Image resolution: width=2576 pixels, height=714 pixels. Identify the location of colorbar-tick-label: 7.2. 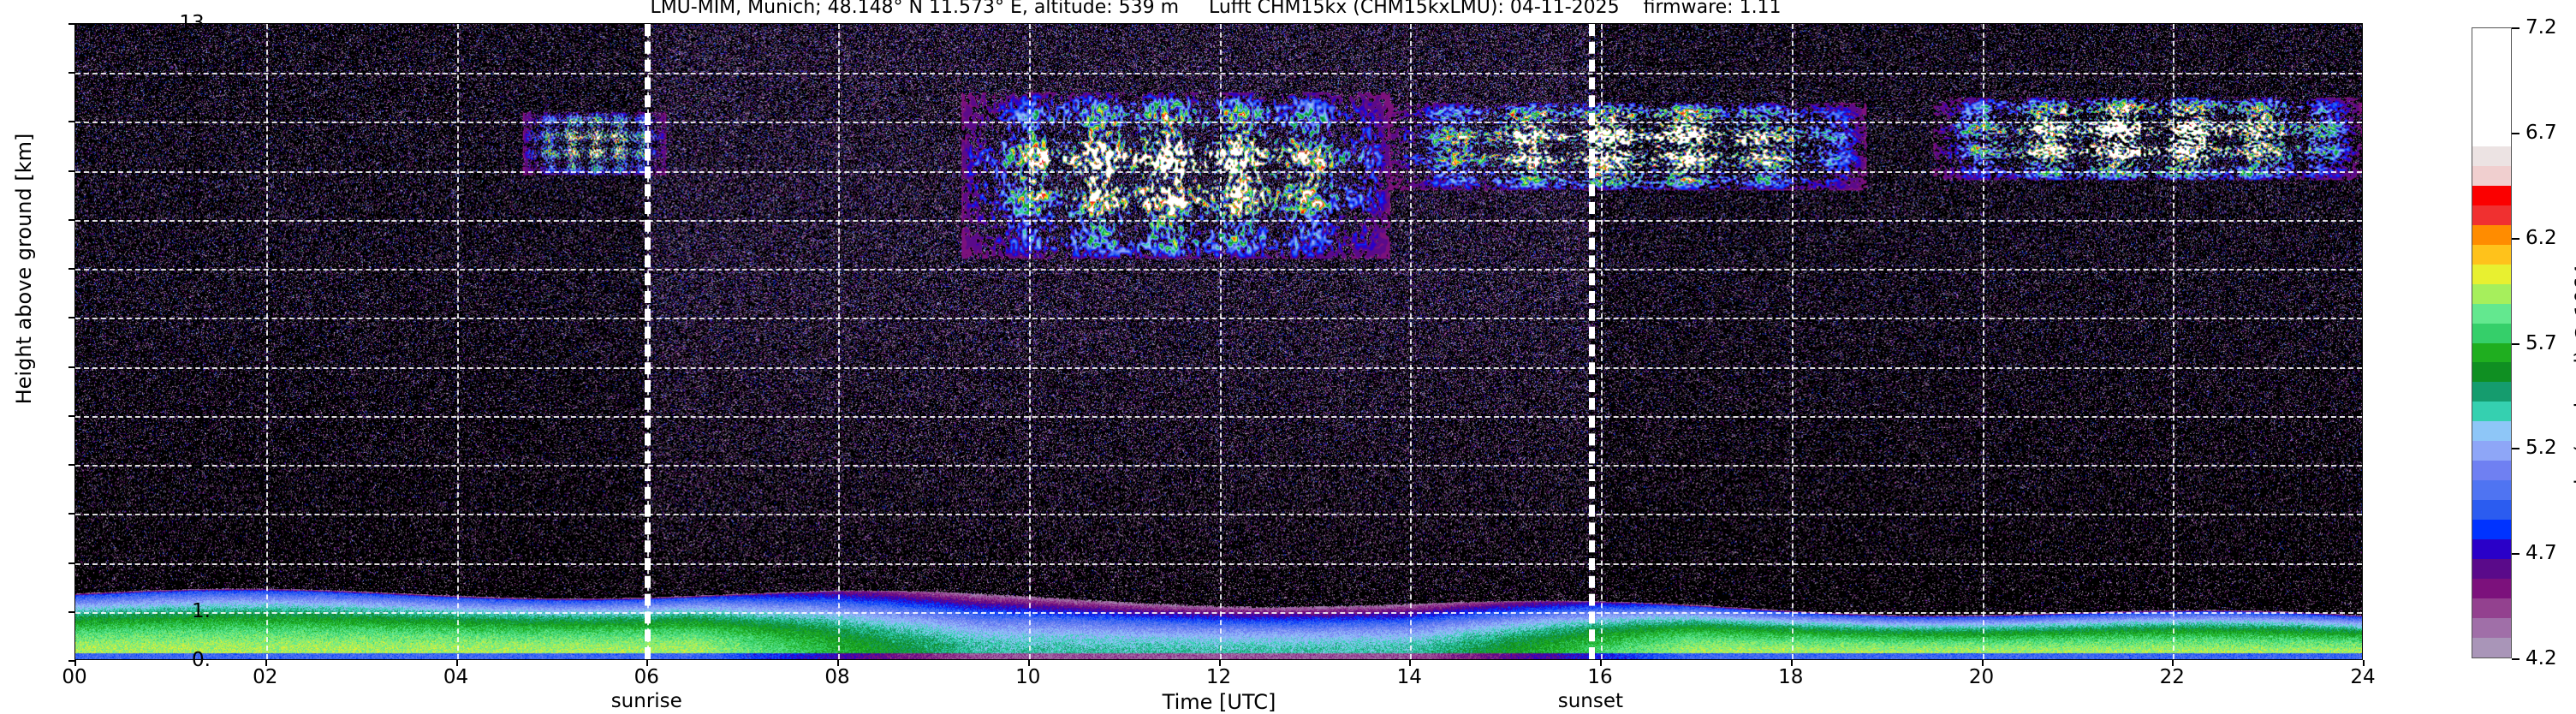
(2541, 28).